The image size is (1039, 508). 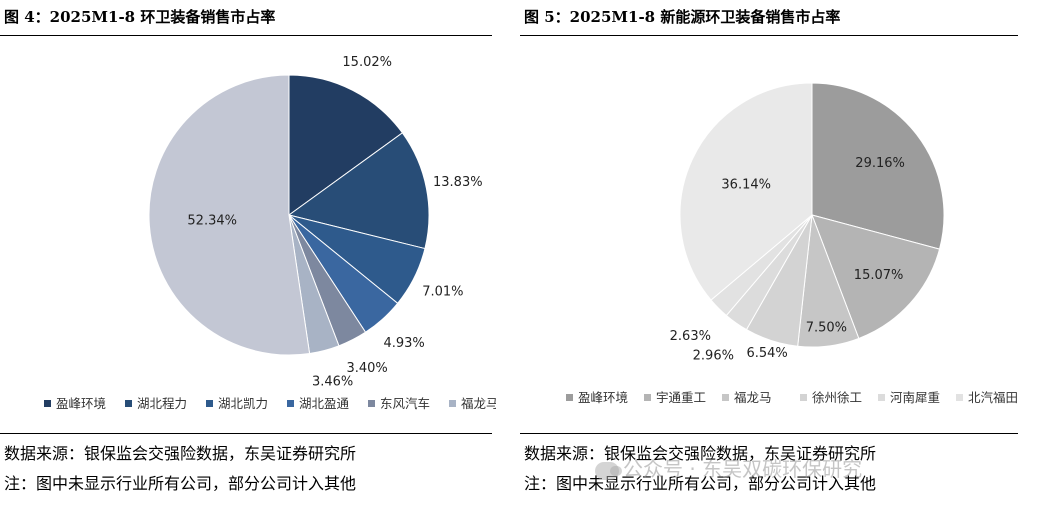 I want to click on data-label: 3.40%, so click(x=366, y=368).